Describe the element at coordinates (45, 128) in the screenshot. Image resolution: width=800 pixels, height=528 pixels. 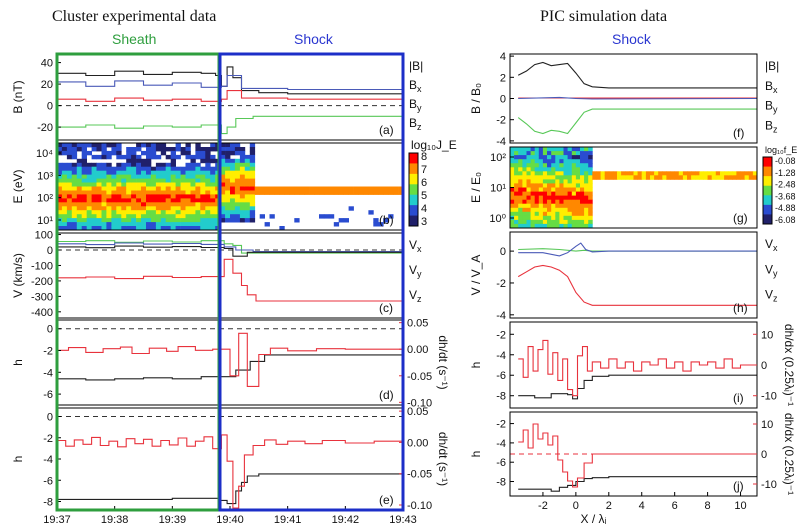
I see `y-tick-label: -20` at that location.